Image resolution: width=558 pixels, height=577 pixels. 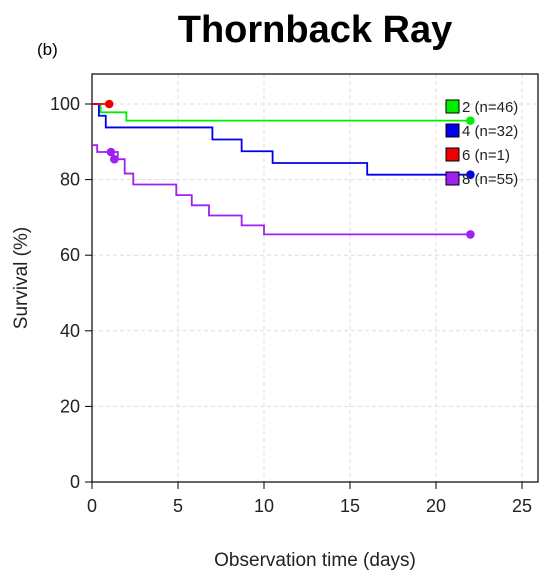 I want to click on x-axis-label: Observation time (days), so click(x=315, y=560).